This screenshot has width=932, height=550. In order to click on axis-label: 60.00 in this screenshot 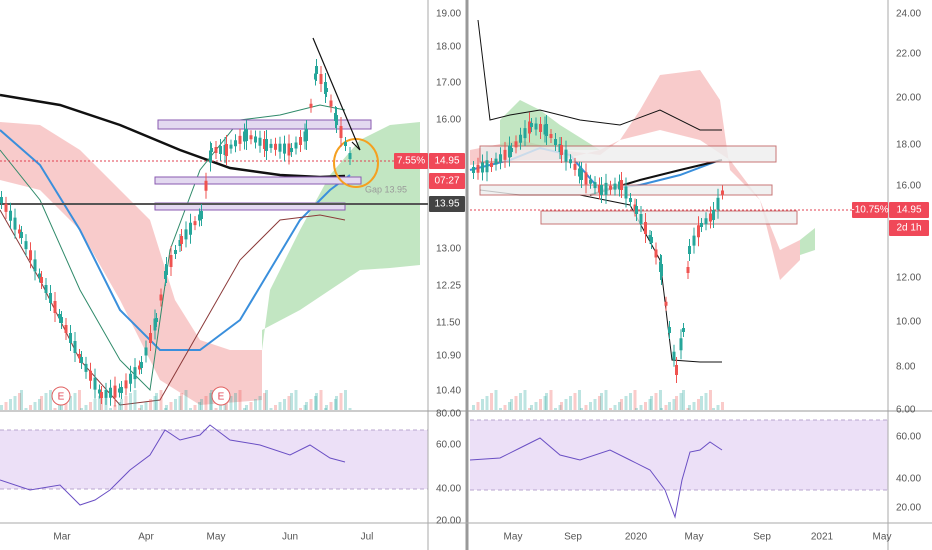, I will do `click(448, 445)`.